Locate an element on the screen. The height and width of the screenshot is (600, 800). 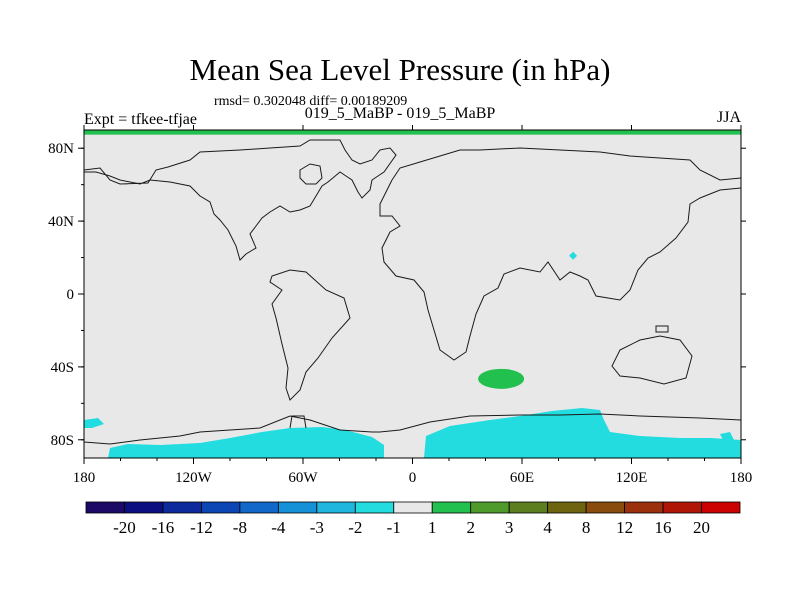
colorbar-label: -20 is located at coordinates (124, 527).